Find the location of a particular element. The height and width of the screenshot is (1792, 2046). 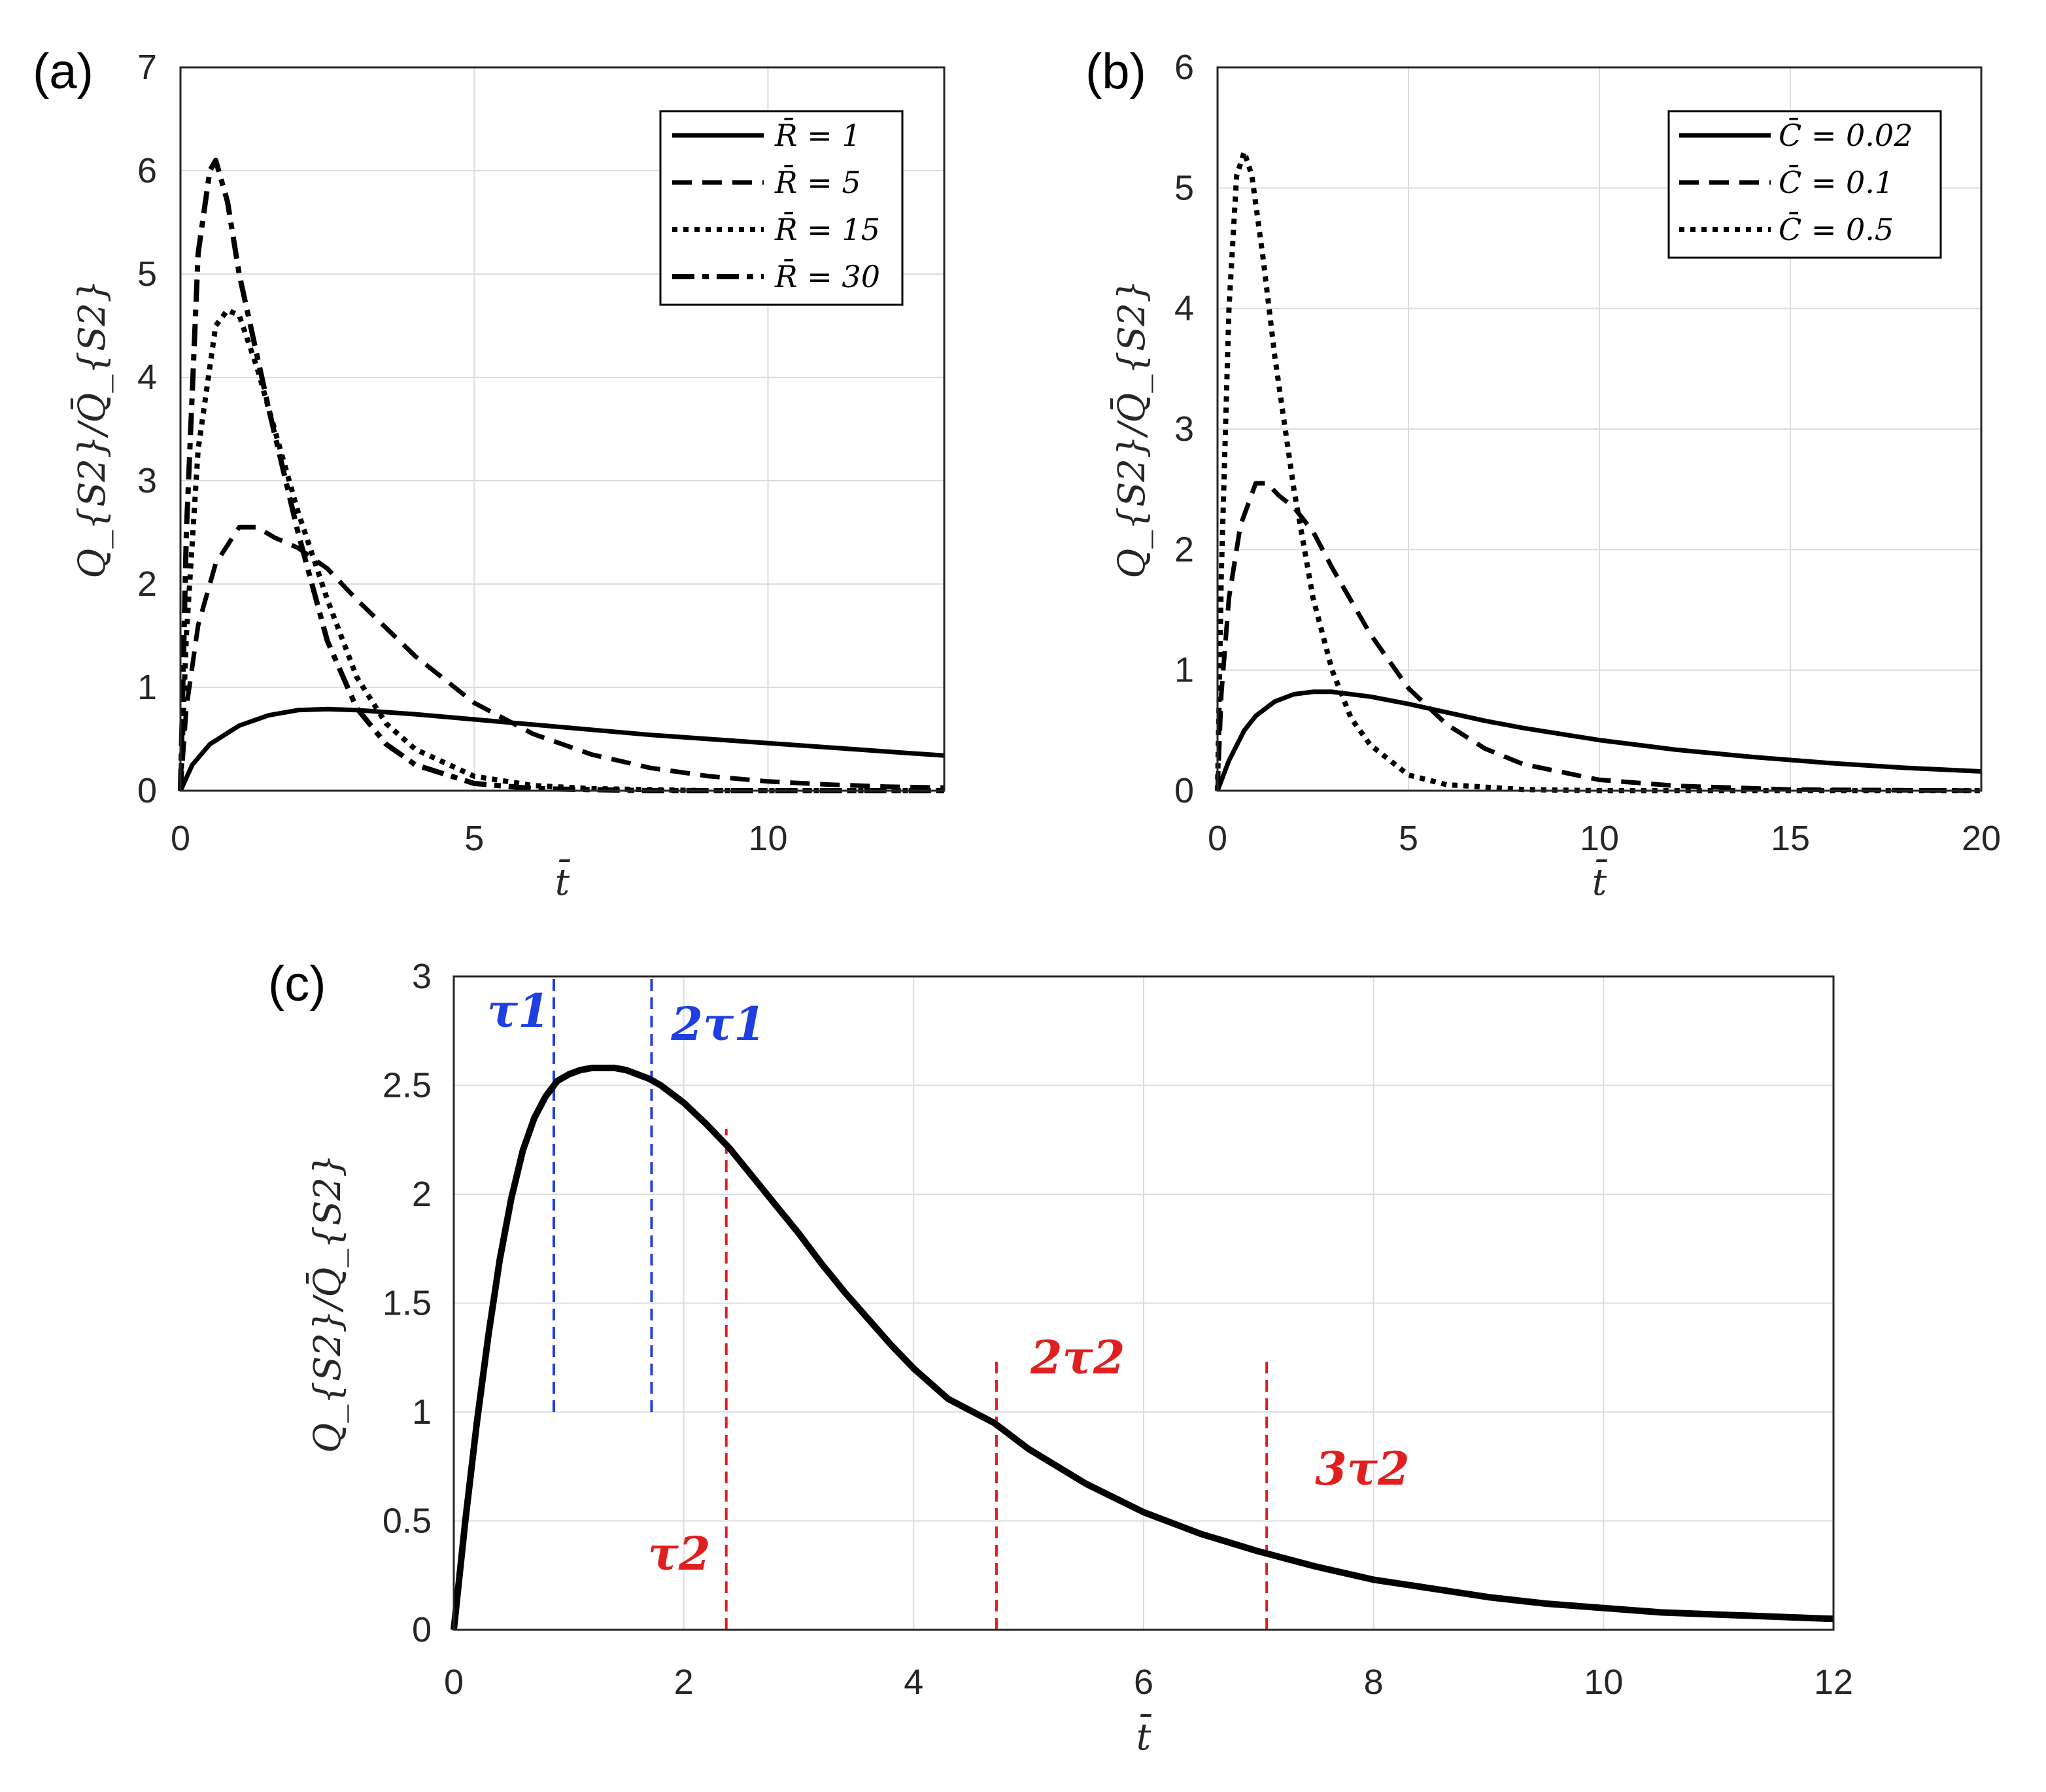

panel-a-ytick-label: 1 is located at coordinates (147, 687).